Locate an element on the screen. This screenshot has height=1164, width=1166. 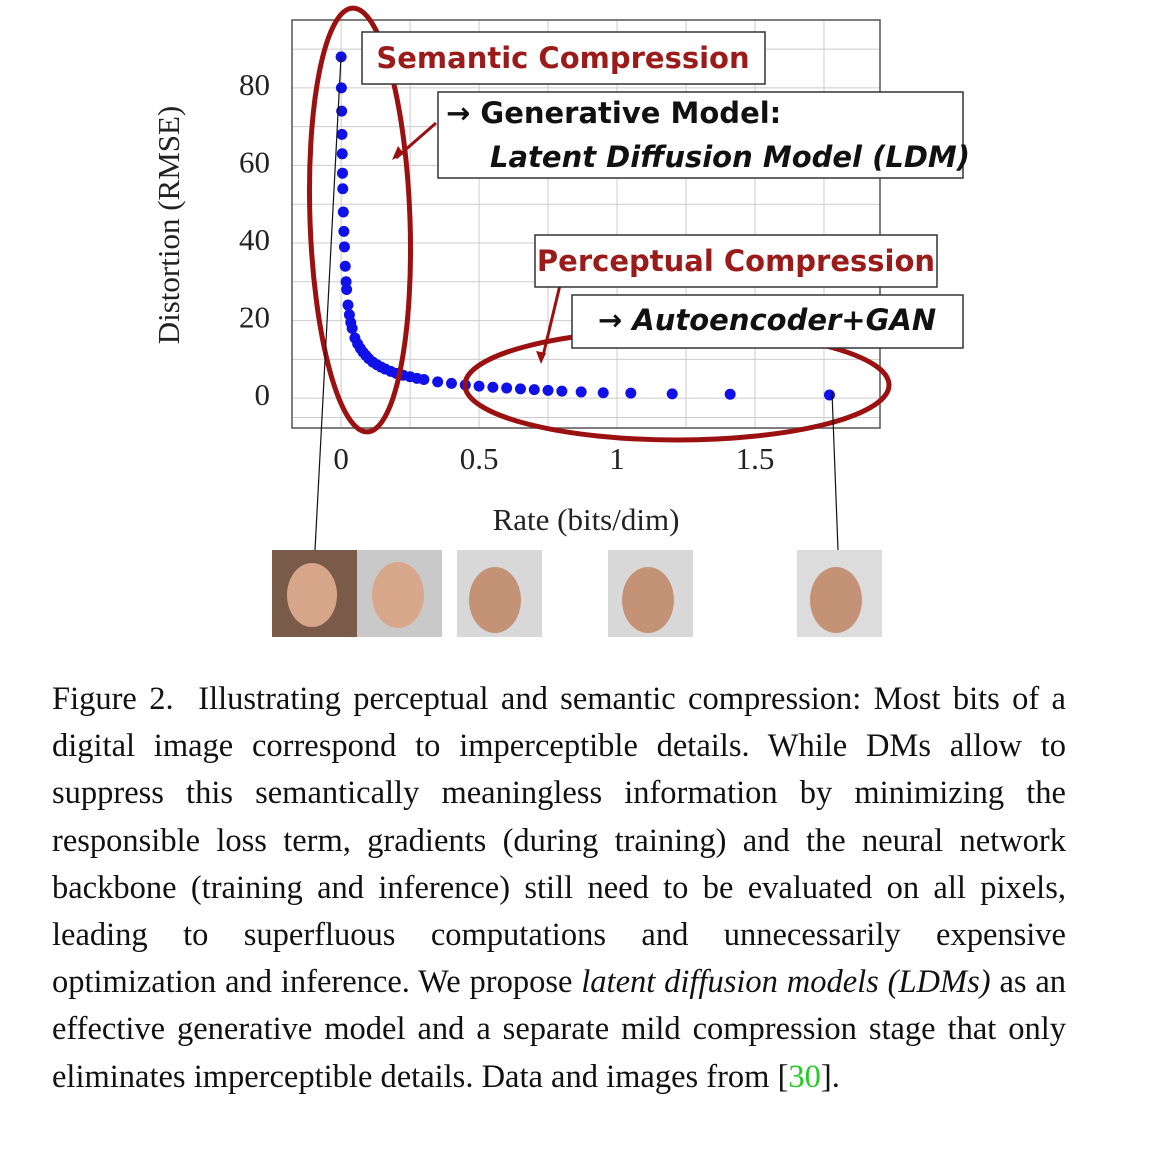
annotation: Semantic Compression is located at coordinates (562, 58).